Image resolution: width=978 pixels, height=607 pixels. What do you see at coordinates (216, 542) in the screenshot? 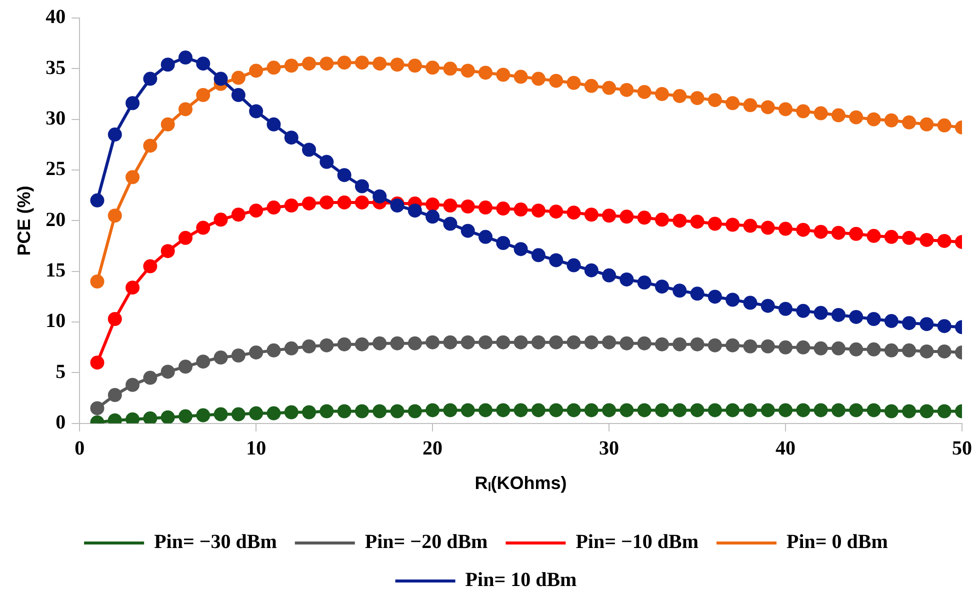
I see `legend-label: Pin= −30 dBm` at bounding box center [216, 542].